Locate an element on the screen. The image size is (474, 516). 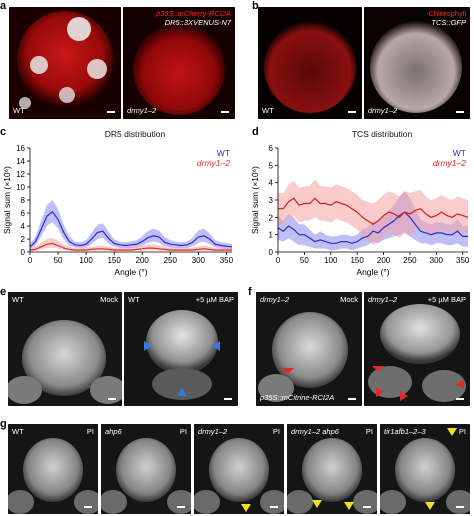
panel-e-bap-micrograph is located at coordinates (181, 349).